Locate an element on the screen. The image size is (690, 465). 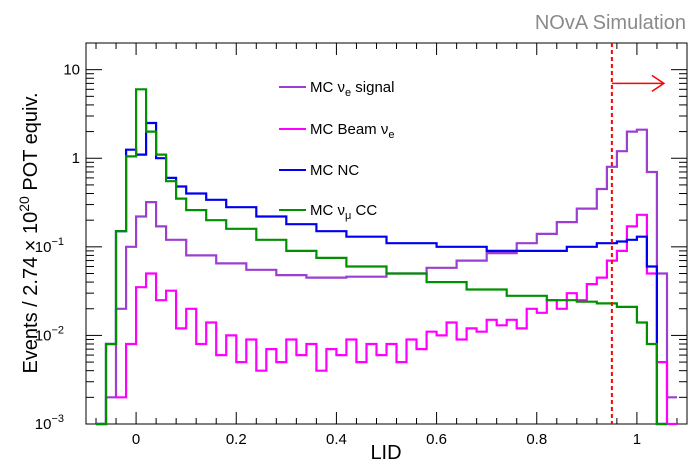
y-tick-label: 10⁻¹ is located at coordinates (49, 246).